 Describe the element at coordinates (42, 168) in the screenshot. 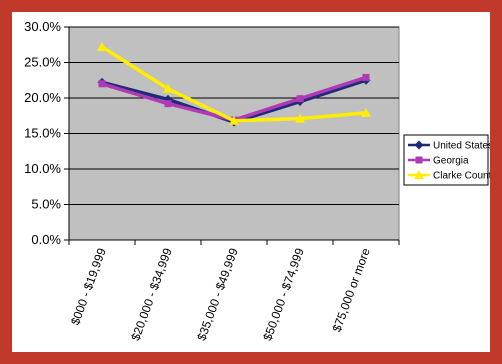

I see `y-tick-label: 10.0%` at that location.